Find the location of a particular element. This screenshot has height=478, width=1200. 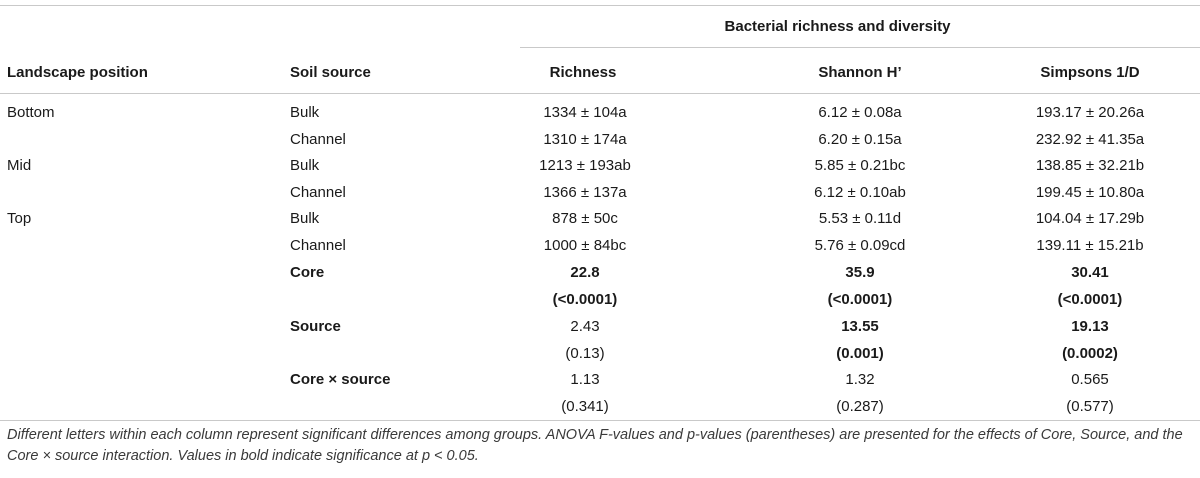

row-simpsons: 199.45 ± 10.80a is located at coordinates (1090, 192).